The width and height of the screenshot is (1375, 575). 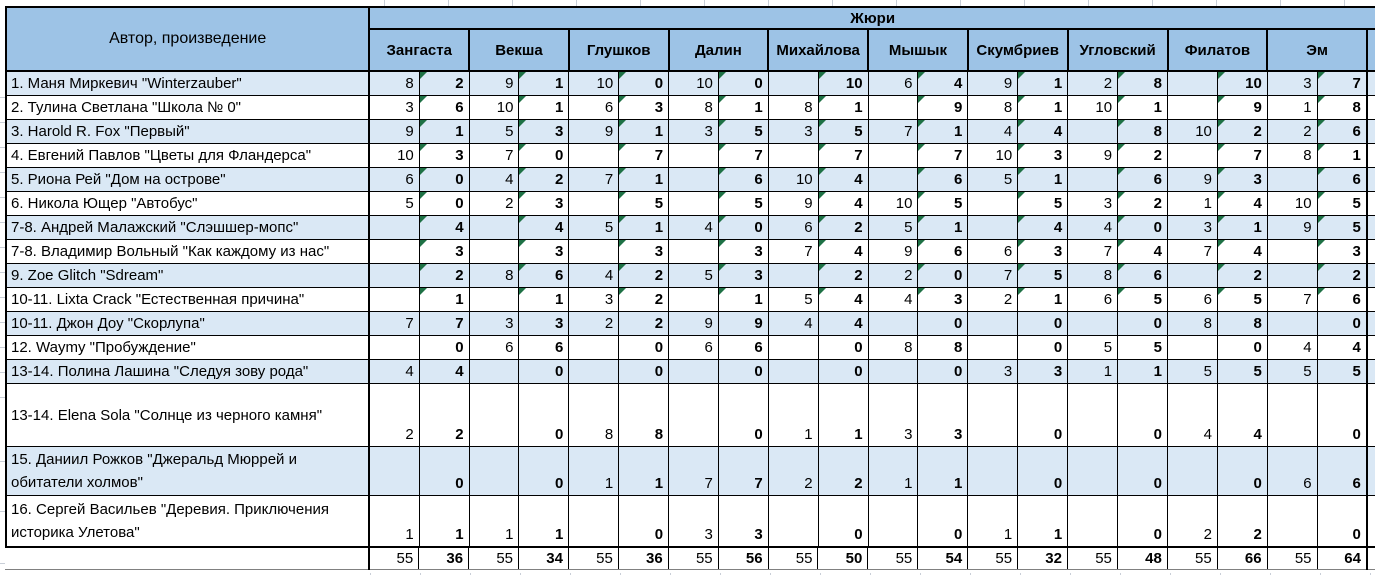 What do you see at coordinates (871, 18) in the screenshot?
I see `jury-group-header: Жюри` at bounding box center [871, 18].